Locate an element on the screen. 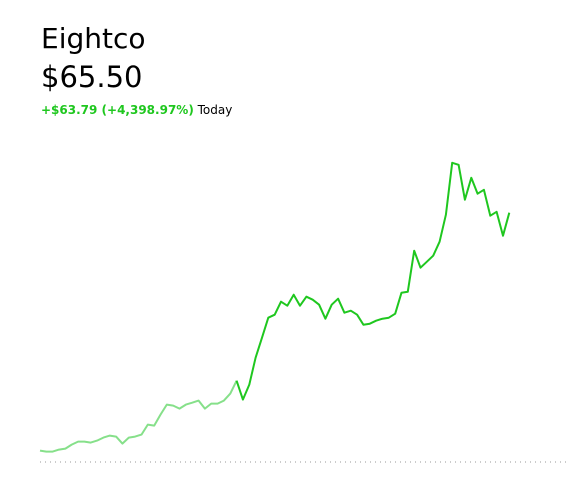 Image resolution: width=568 pixels, height=482 pixels. stock-name: Eightco is located at coordinates (93, 38).